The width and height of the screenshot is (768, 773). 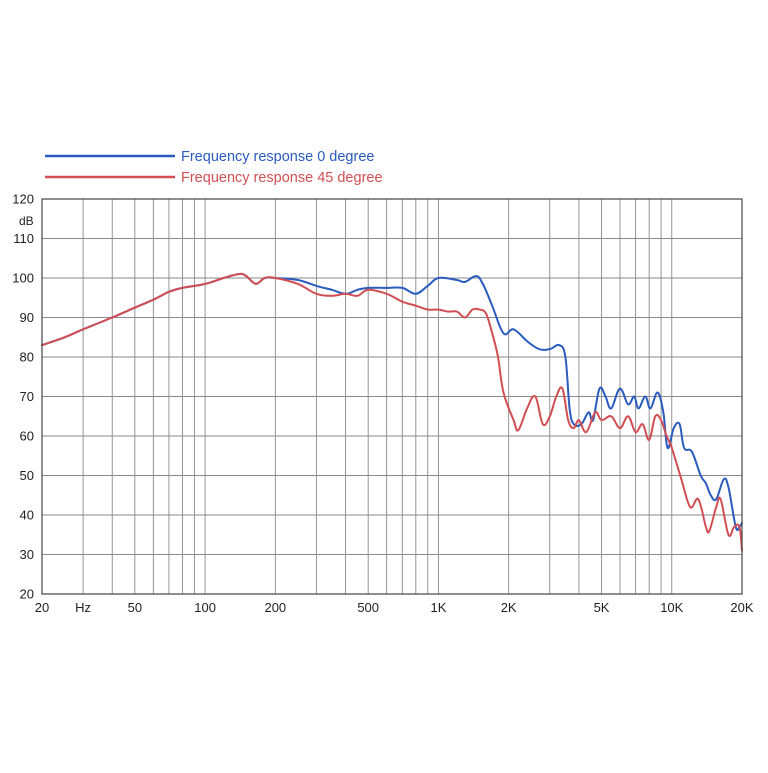 I want to click on x-tick-label: 20, so click(x=42, y=607).